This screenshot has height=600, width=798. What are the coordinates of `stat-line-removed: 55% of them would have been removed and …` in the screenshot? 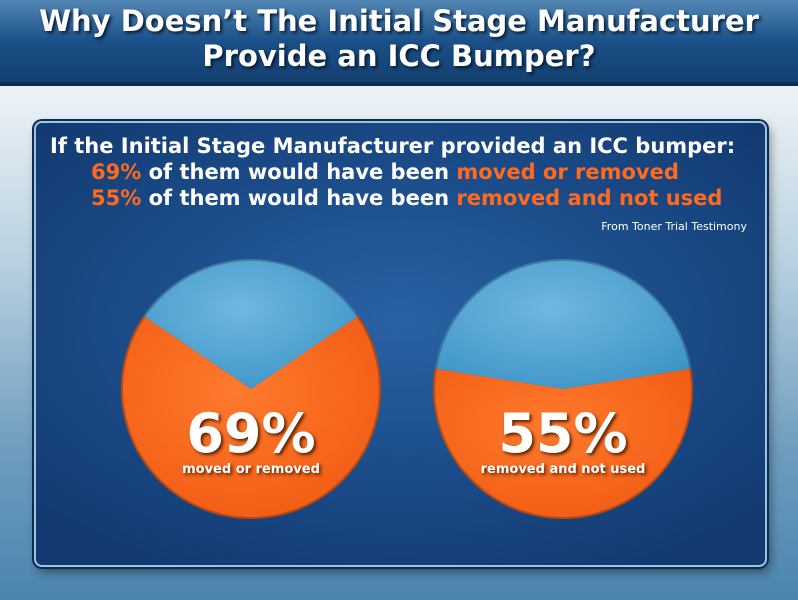 It's located at (406, 198).